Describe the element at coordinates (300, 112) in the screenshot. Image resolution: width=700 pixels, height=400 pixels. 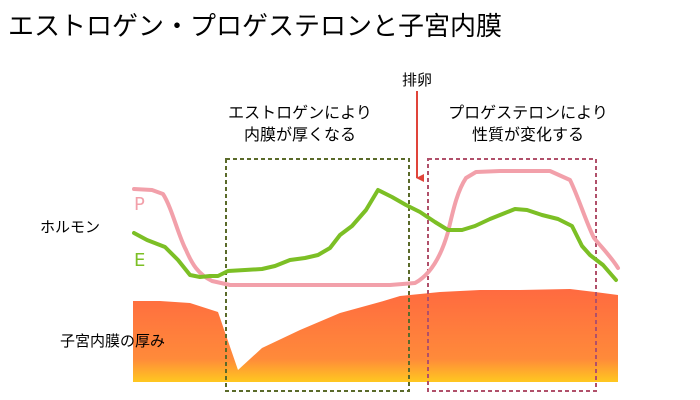
I see `estrogen-phase-note-line1: エストロゲンにより` at that location.